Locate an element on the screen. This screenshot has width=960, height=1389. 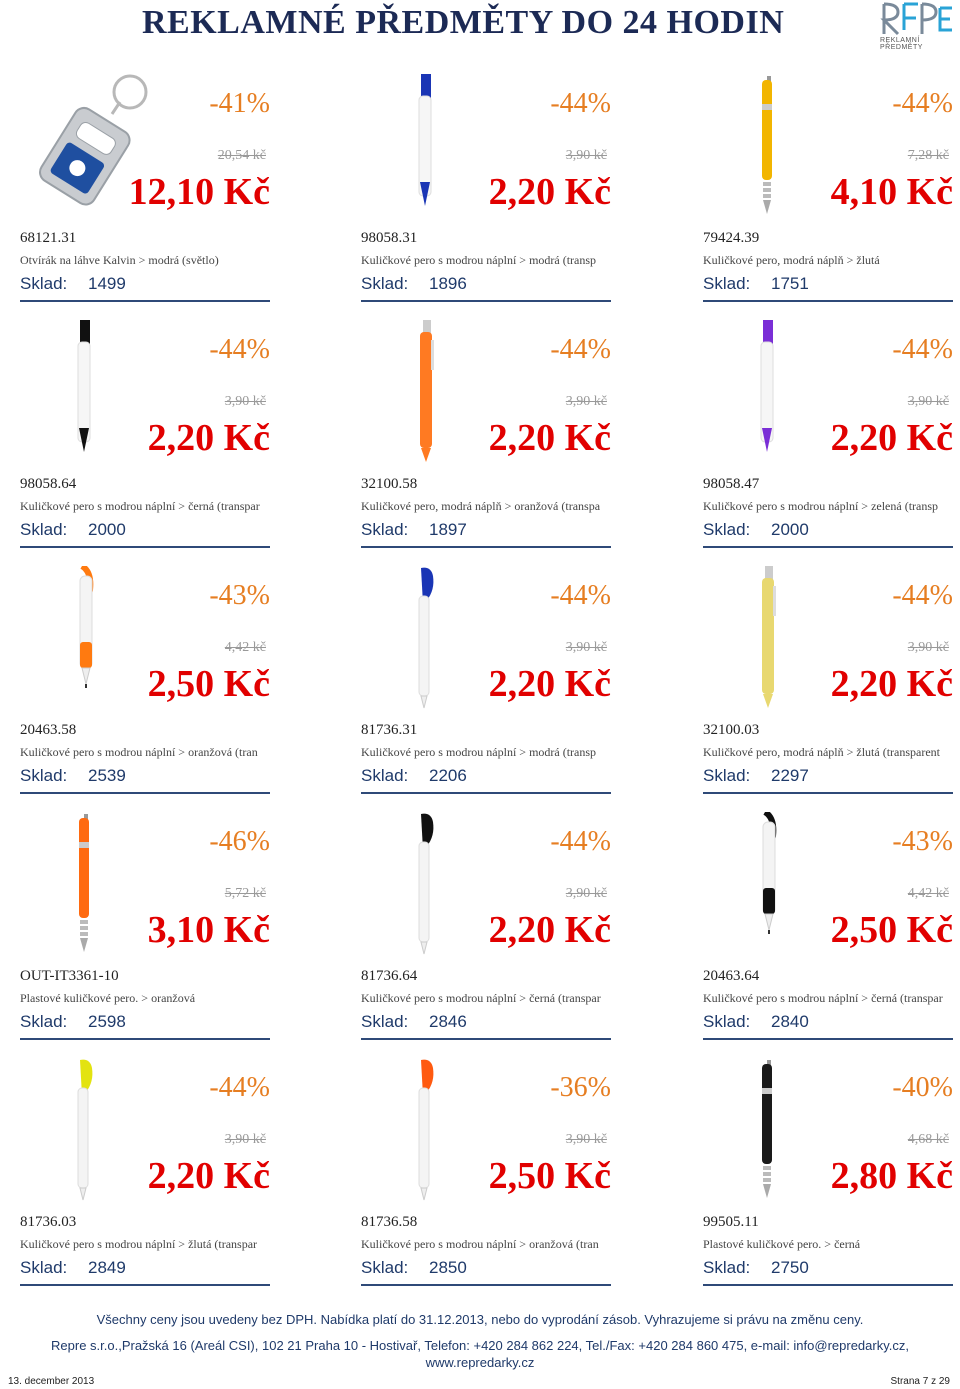
product-code: 99505.11 is located at coordinates (731, 1222).